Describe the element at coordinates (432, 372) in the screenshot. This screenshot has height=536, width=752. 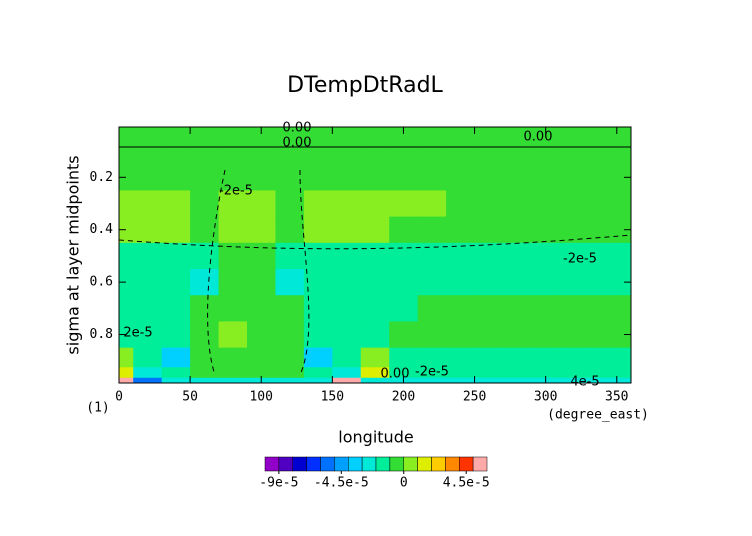
I see `contour-label: -2e-5` at that location.